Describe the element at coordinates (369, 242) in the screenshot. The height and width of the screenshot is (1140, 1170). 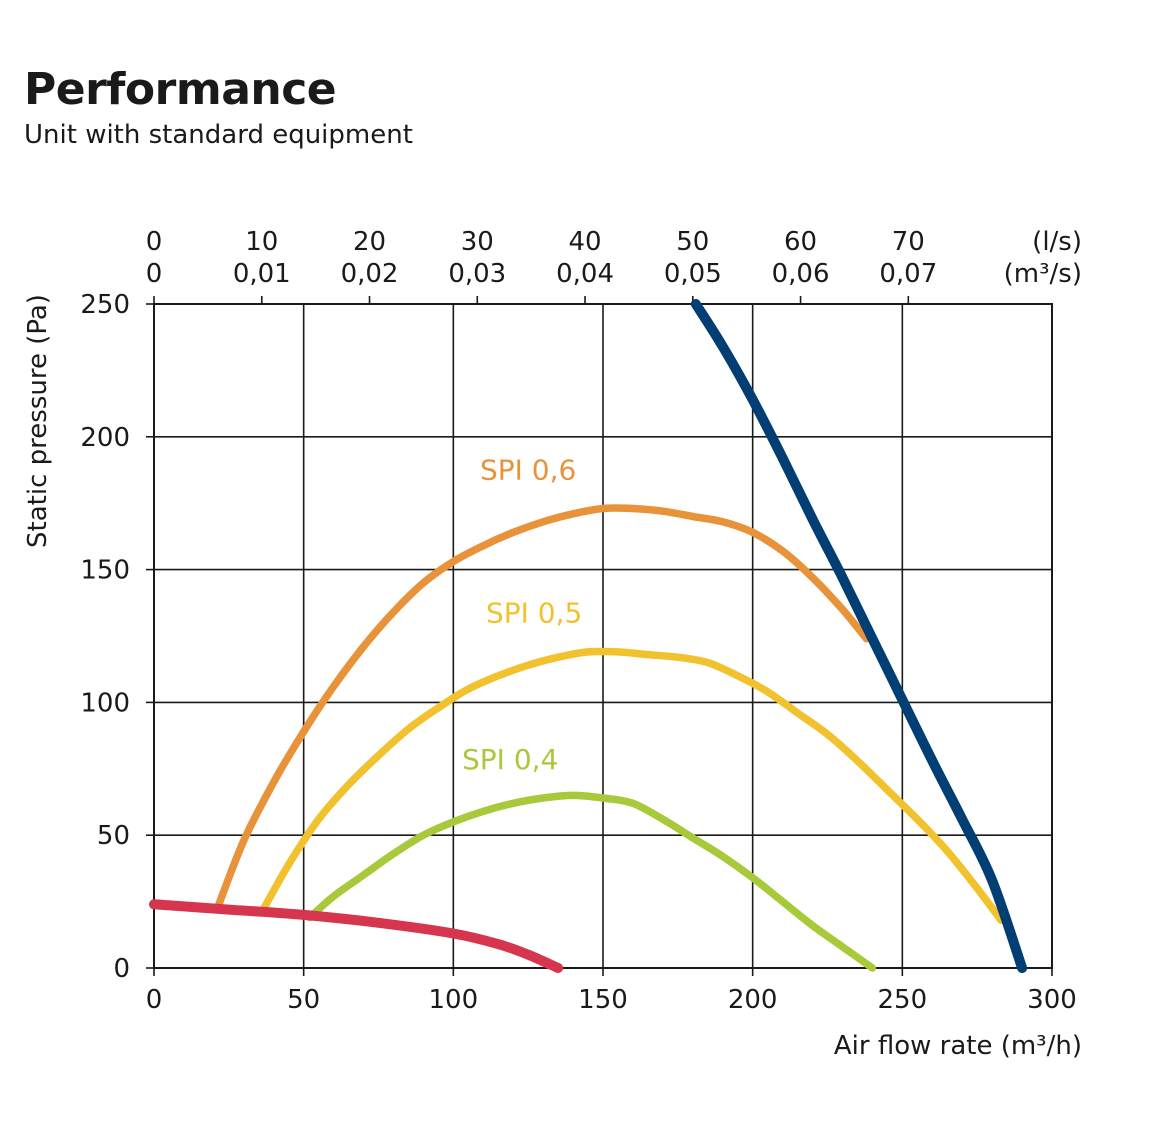
I see `top-tick-label-ls: 20` at that location.